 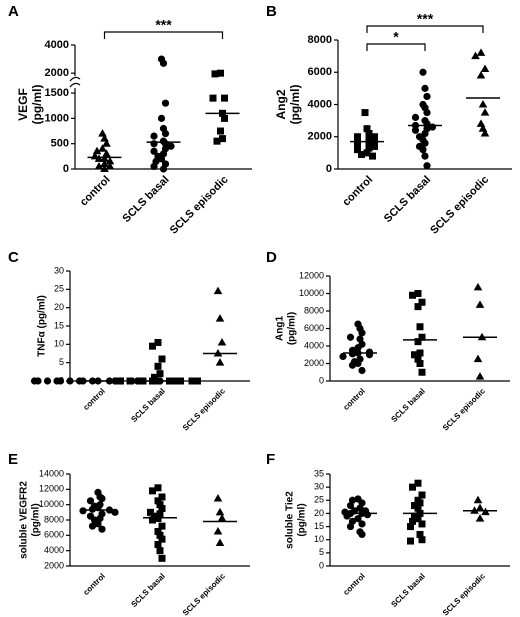 What do you see at coordinates (281, 104) in the screenshot?
I see `y-axis-label: Ang2` at bounding box center [281, 104].